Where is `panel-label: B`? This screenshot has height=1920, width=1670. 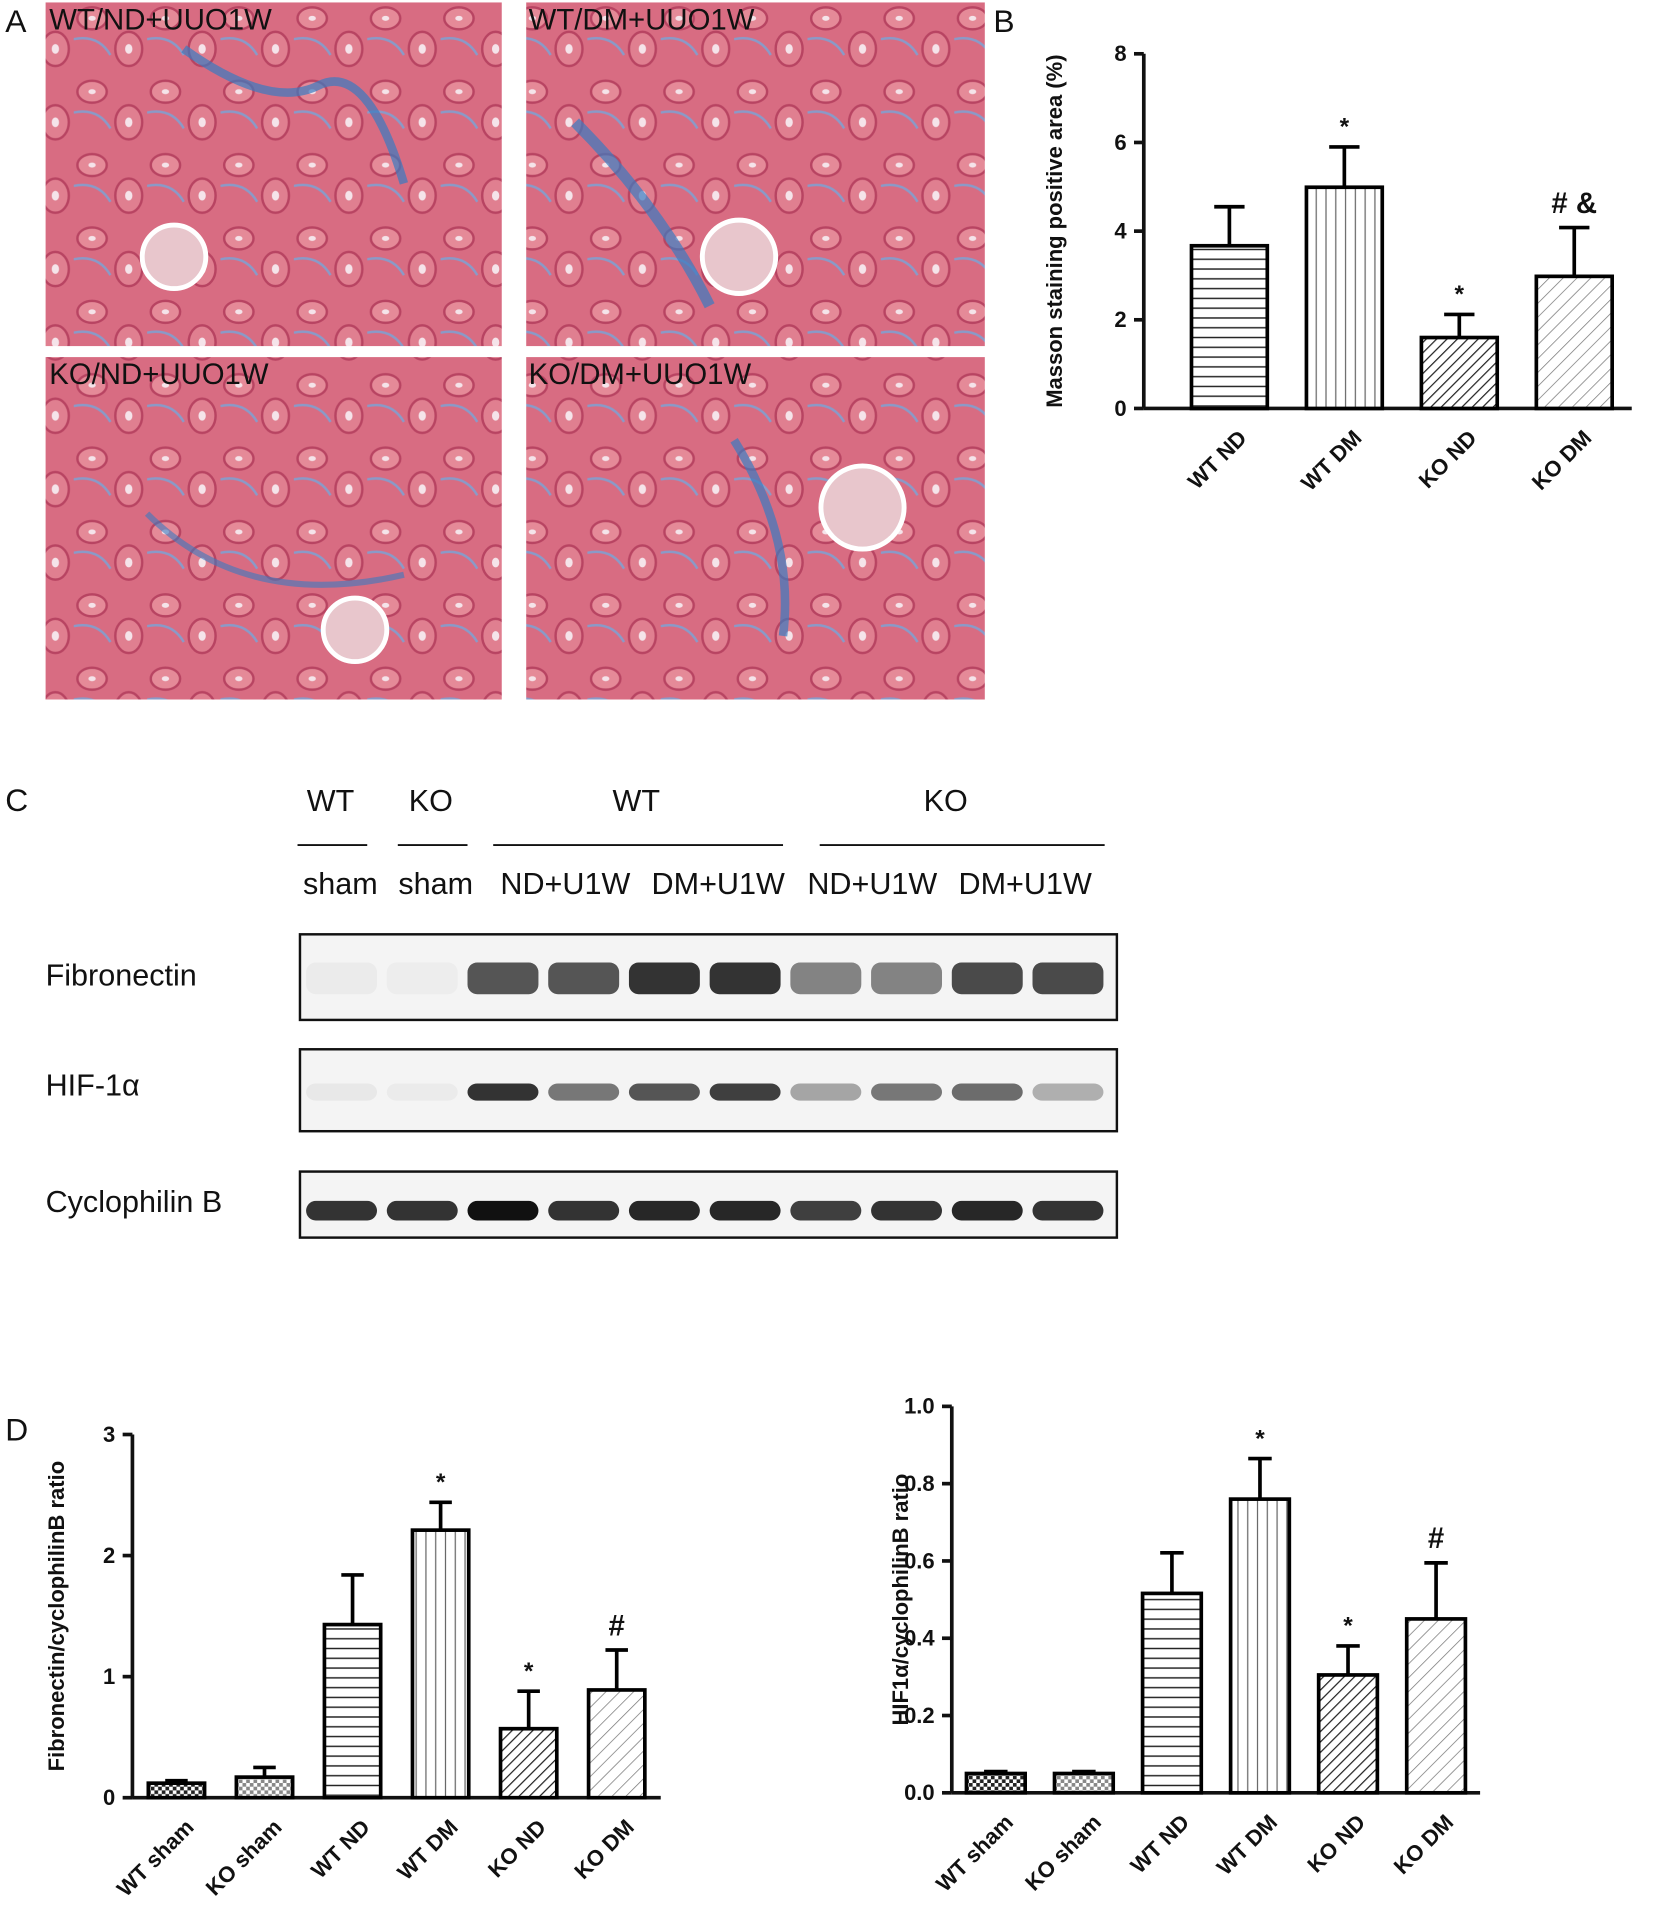
panel-label: B is located at coordinates (1003, 21).